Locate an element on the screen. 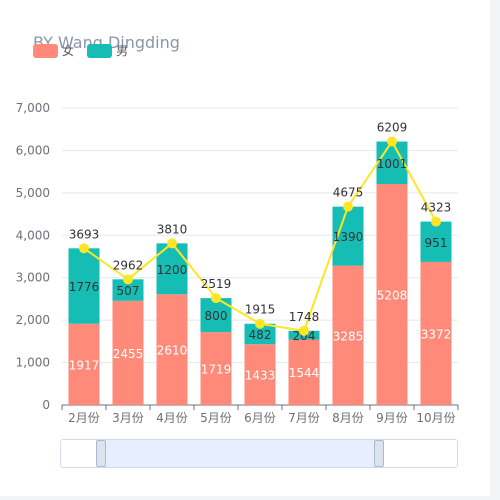  y-tick-label: 0 is located at coordinates (46, 405).